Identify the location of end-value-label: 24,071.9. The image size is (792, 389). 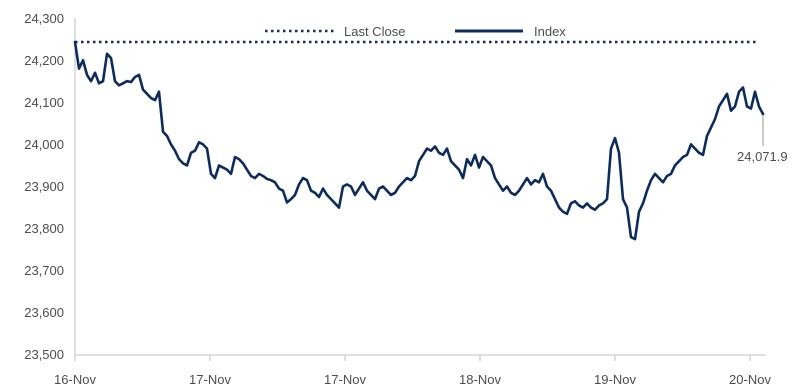
(762, 156).